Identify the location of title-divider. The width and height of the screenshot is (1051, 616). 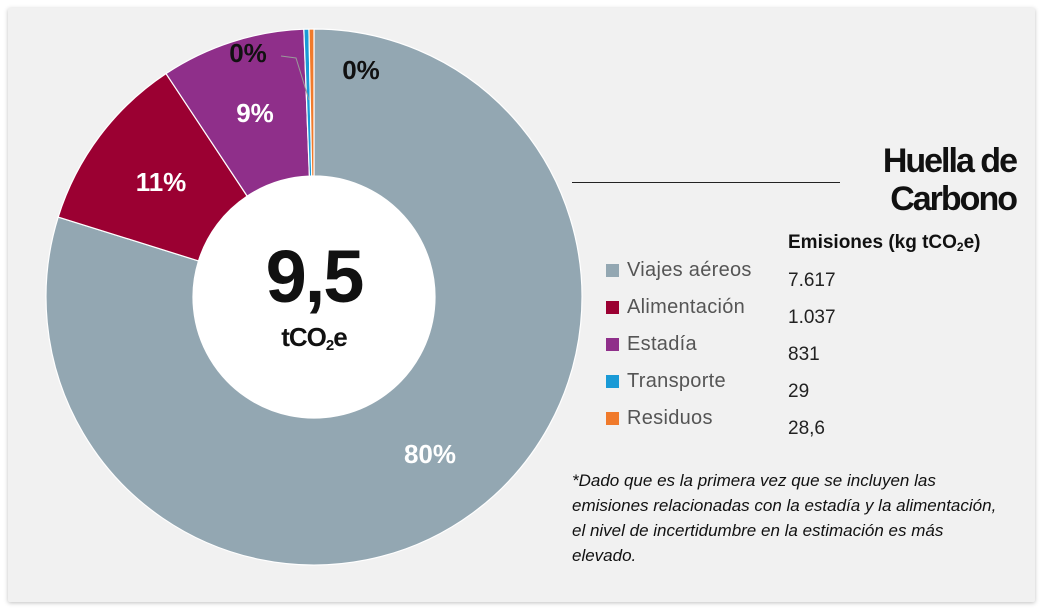
(706, 182).